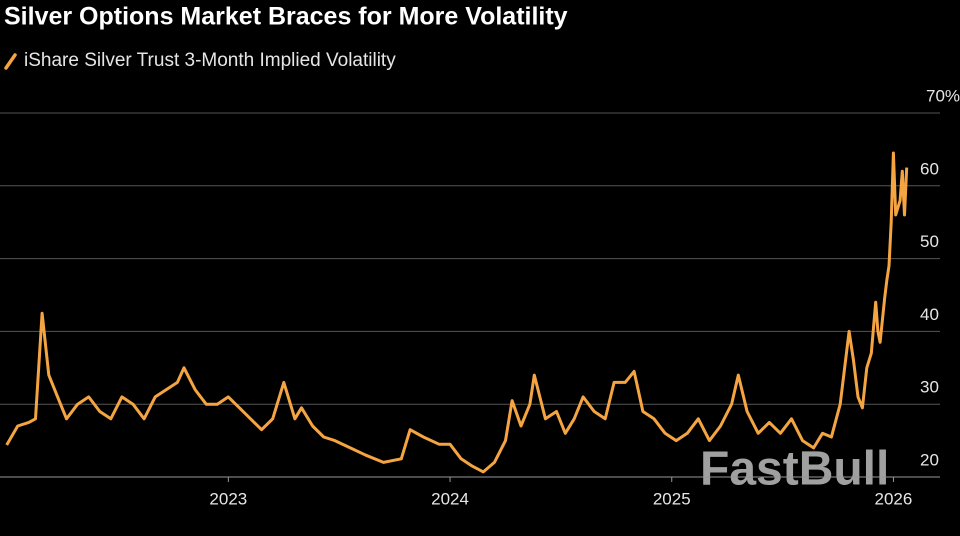 This screenshot has width=960, height=536. Describe the element at coordinates (10, 61) in the screenshot. I see `legend-swatch` at that location.